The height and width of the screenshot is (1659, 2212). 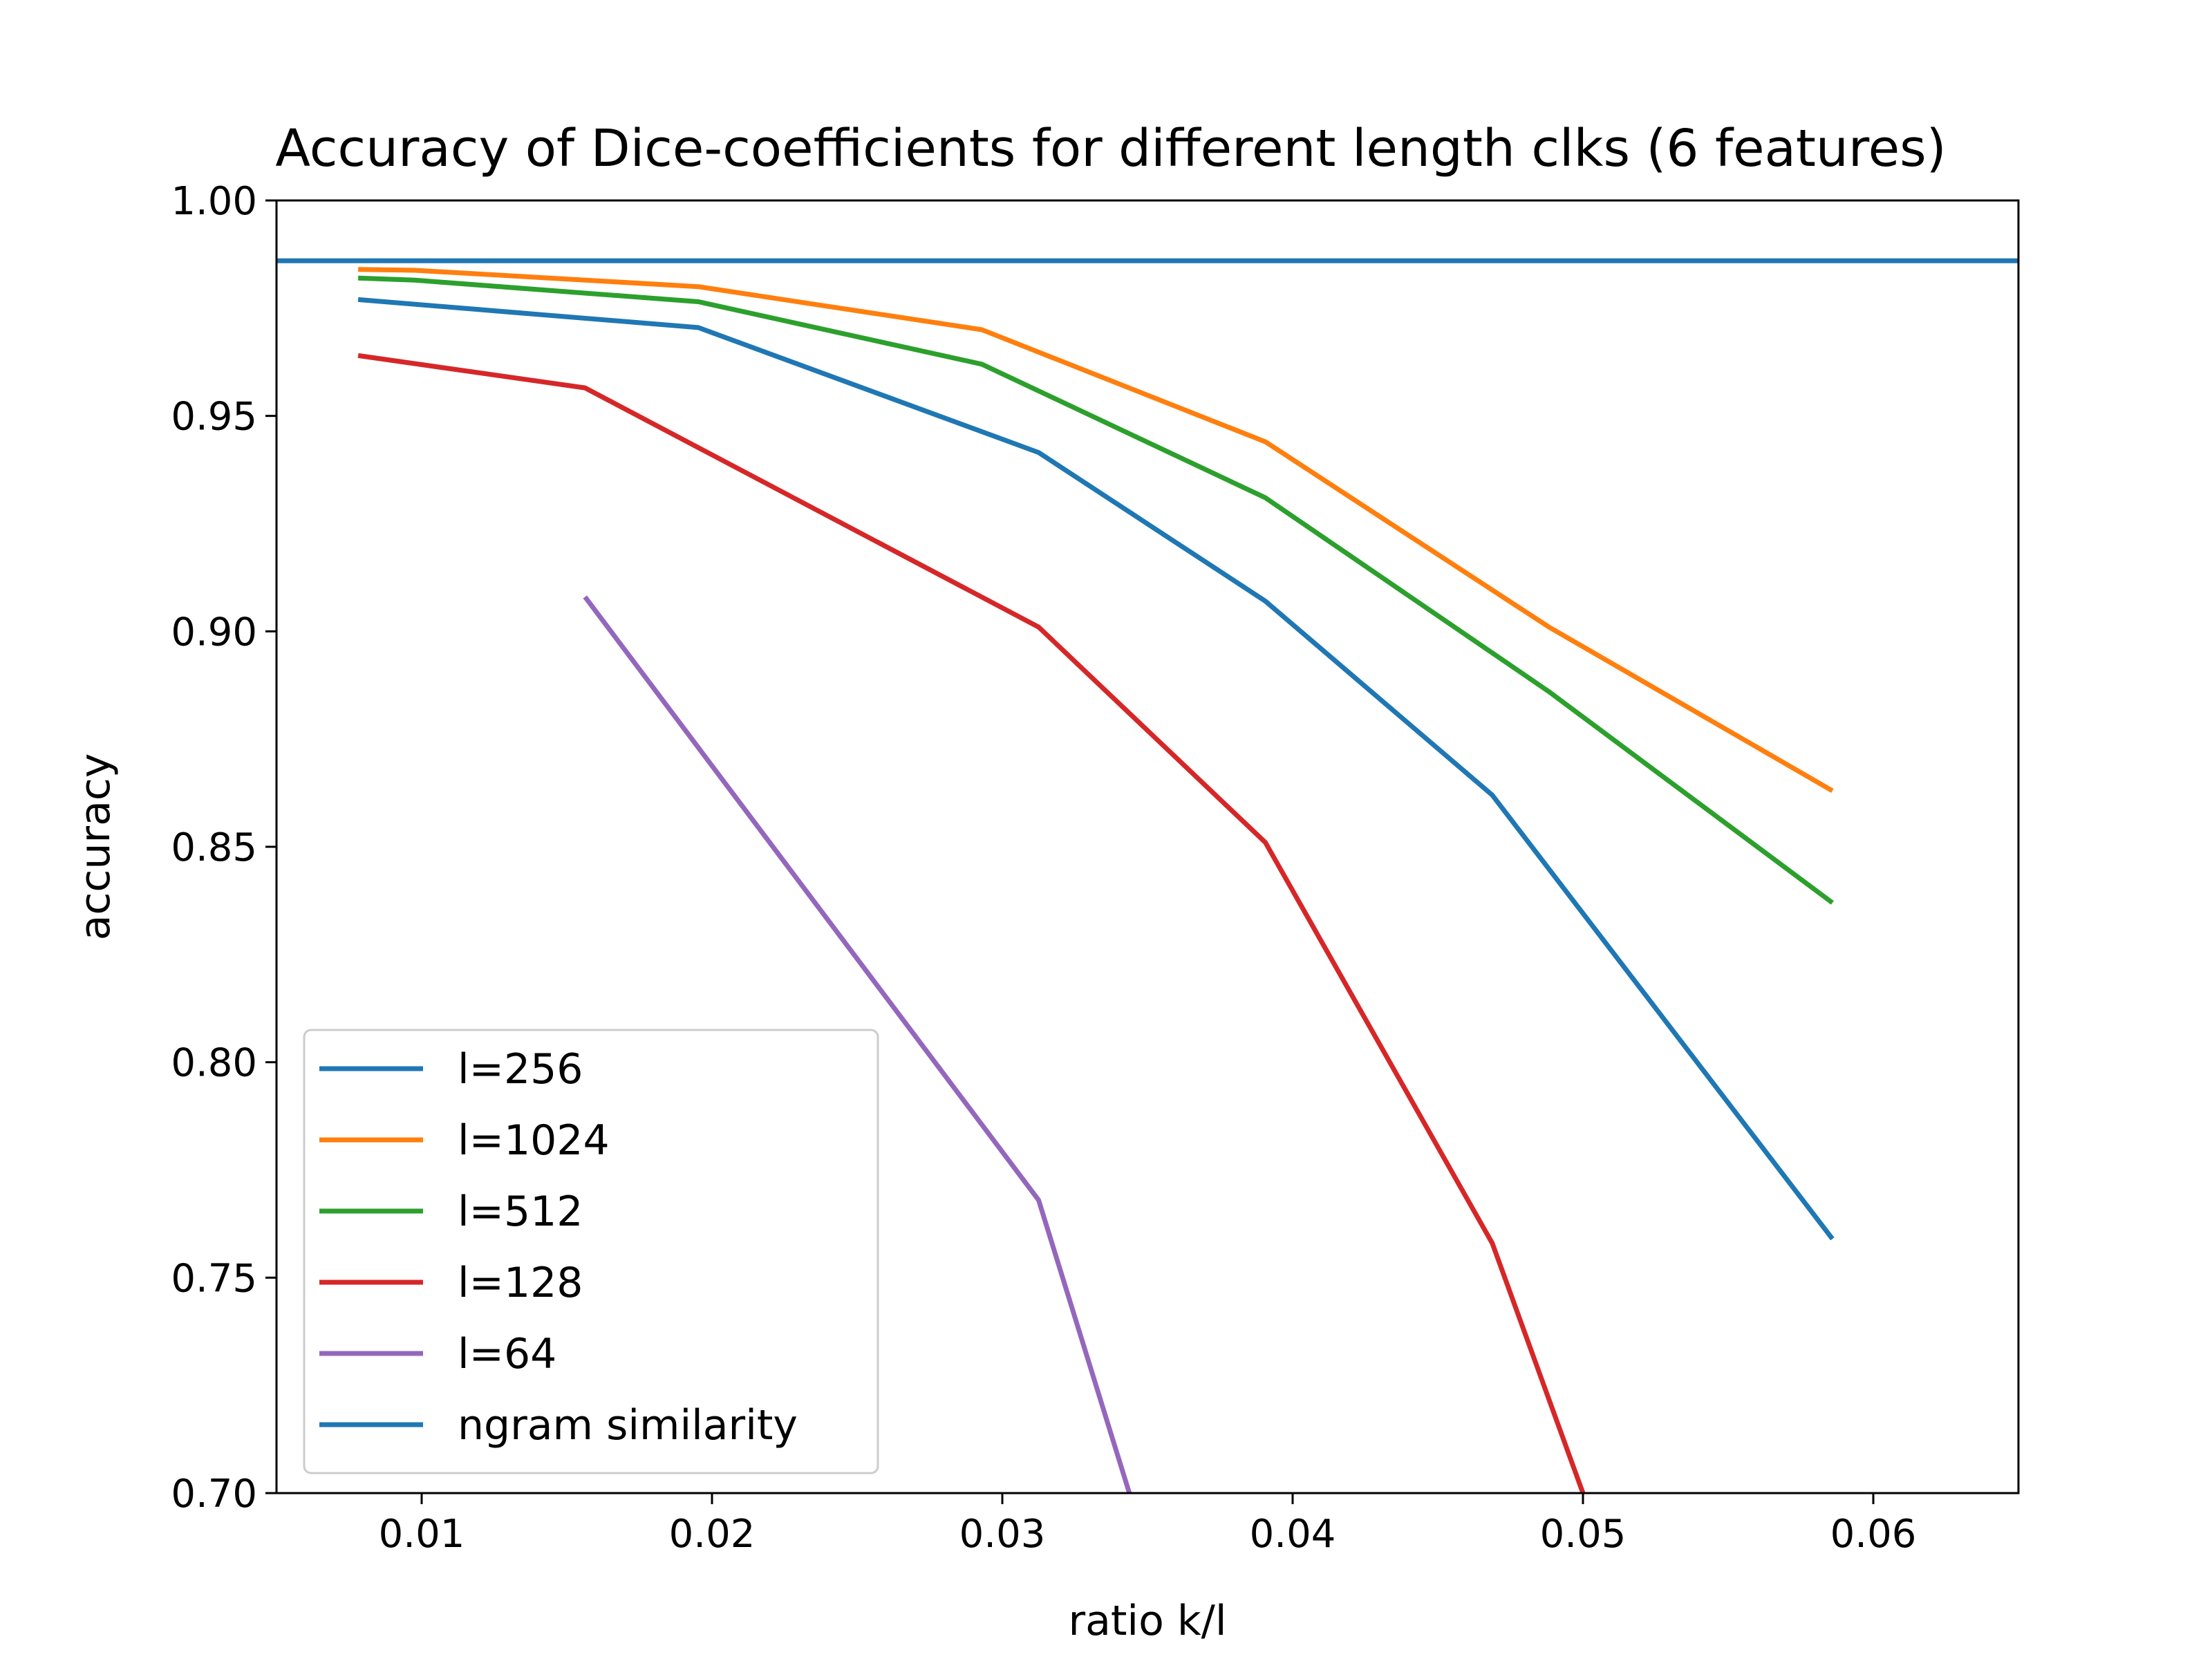 I want to click on y-axis: 0.70 0.75 0.80 0.85 0.90 0.95 1.00, so click(x=223, y=848).